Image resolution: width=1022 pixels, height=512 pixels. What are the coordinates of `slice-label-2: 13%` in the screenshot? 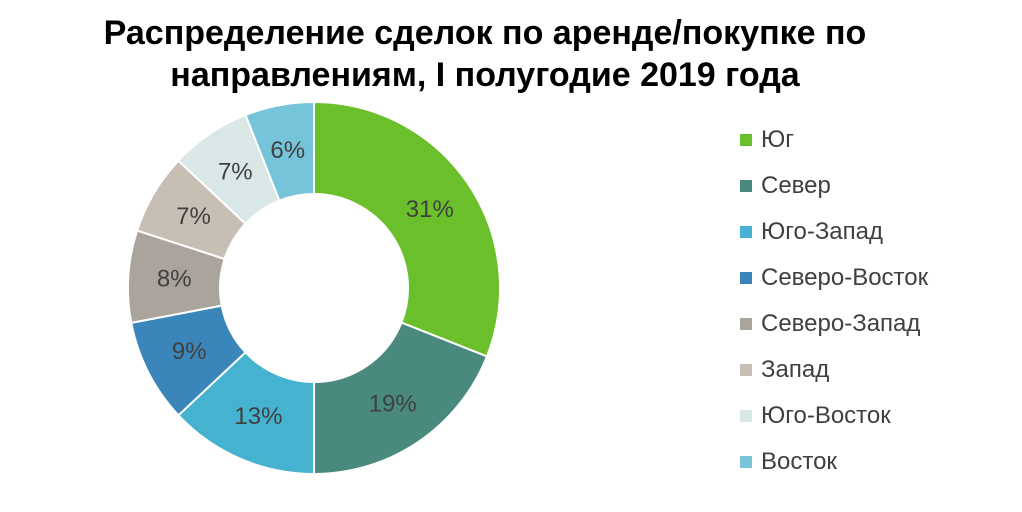 It's located at (258, 416).